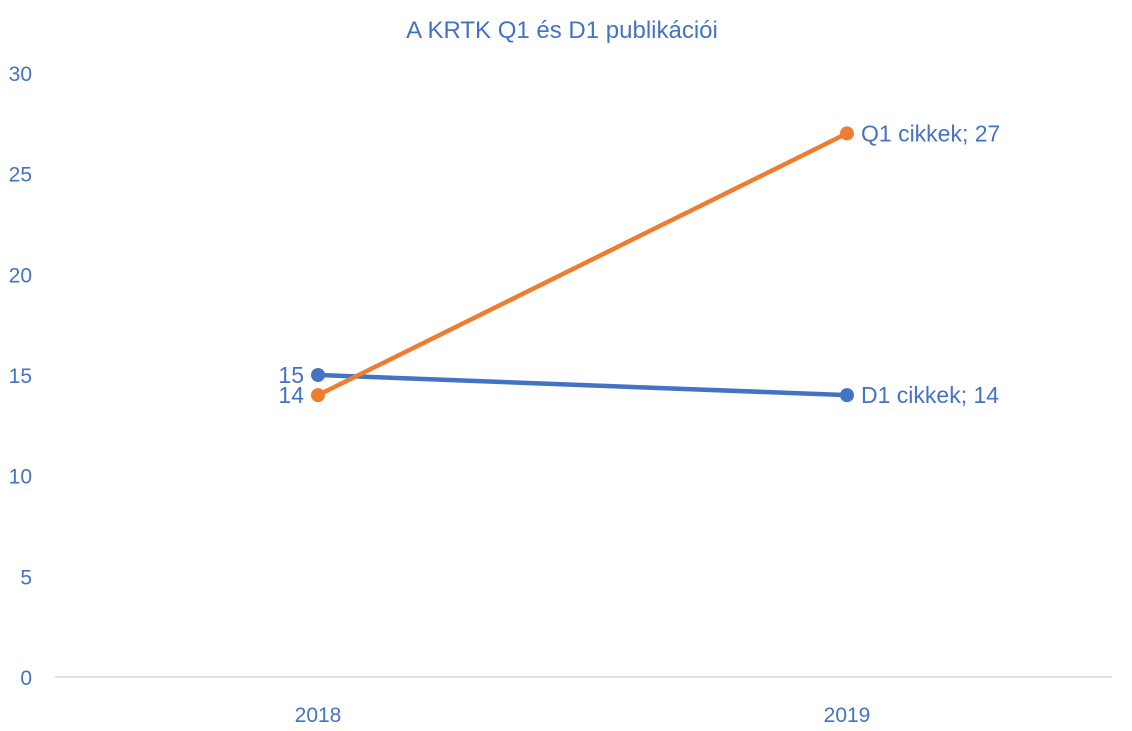 The height and width of the screenshot is (731, 1132). I want to click on y-tick-label: 30, so click(20, 74).